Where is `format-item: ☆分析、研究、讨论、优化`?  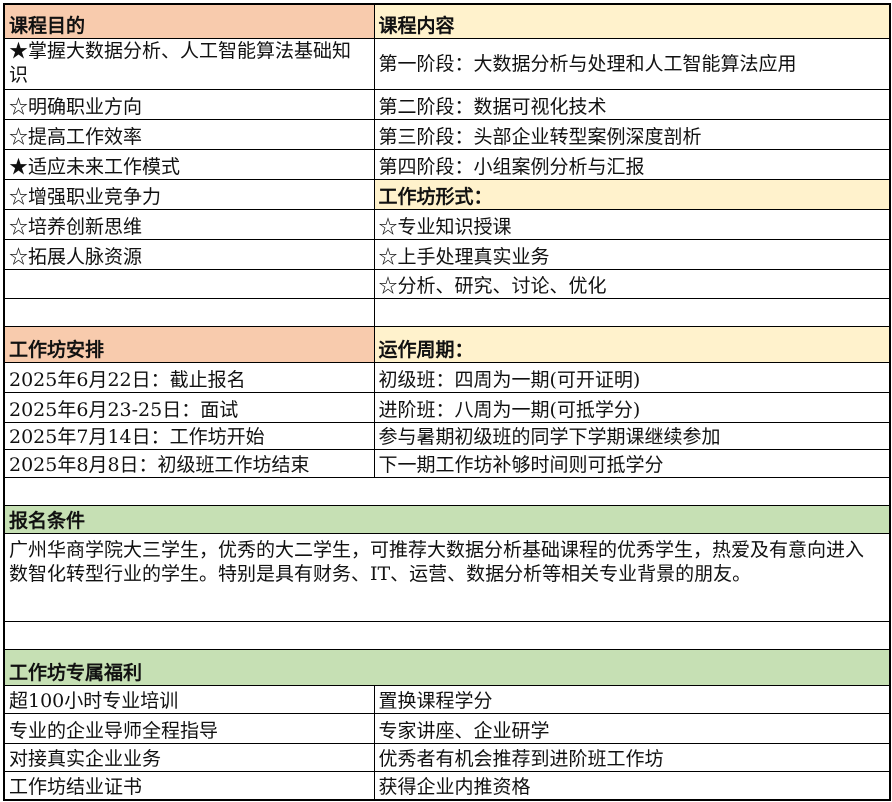
format-item: ☆分析、研究、讨论、优化 is located at coordinates (632, 283).